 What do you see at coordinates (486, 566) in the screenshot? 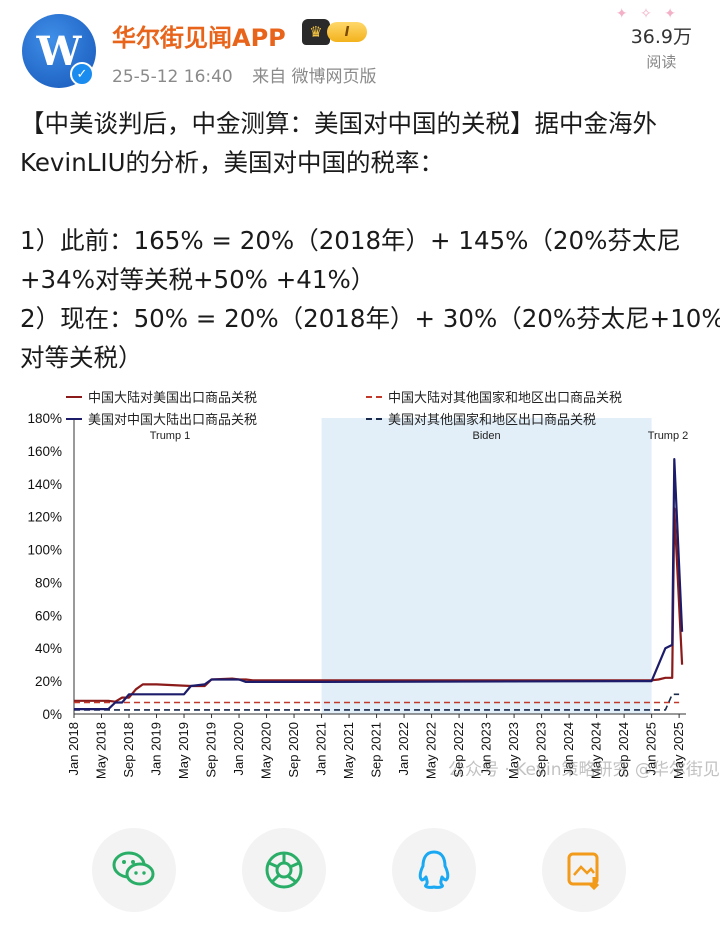
I see `period-shade` at bounding box center [486, 566].